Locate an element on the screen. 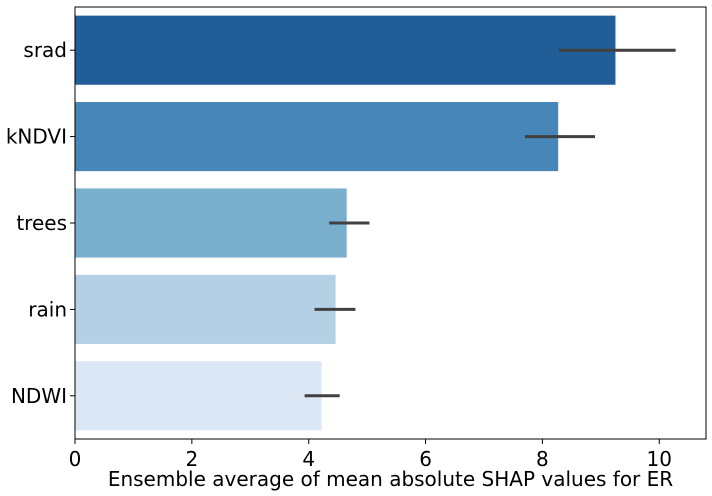 Image resolution: width=712 pixels, height=496 pixels. bar-ndwi is located at coordinates (198, 396).